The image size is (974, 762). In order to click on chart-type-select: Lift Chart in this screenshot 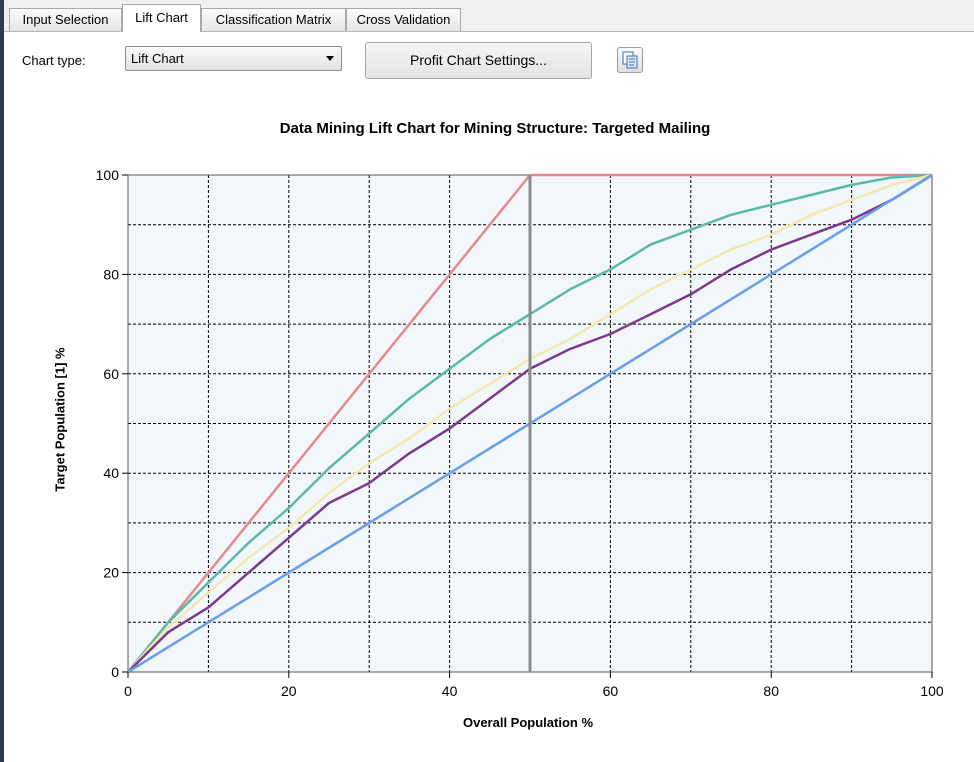, I will do `click(233, 58)`.